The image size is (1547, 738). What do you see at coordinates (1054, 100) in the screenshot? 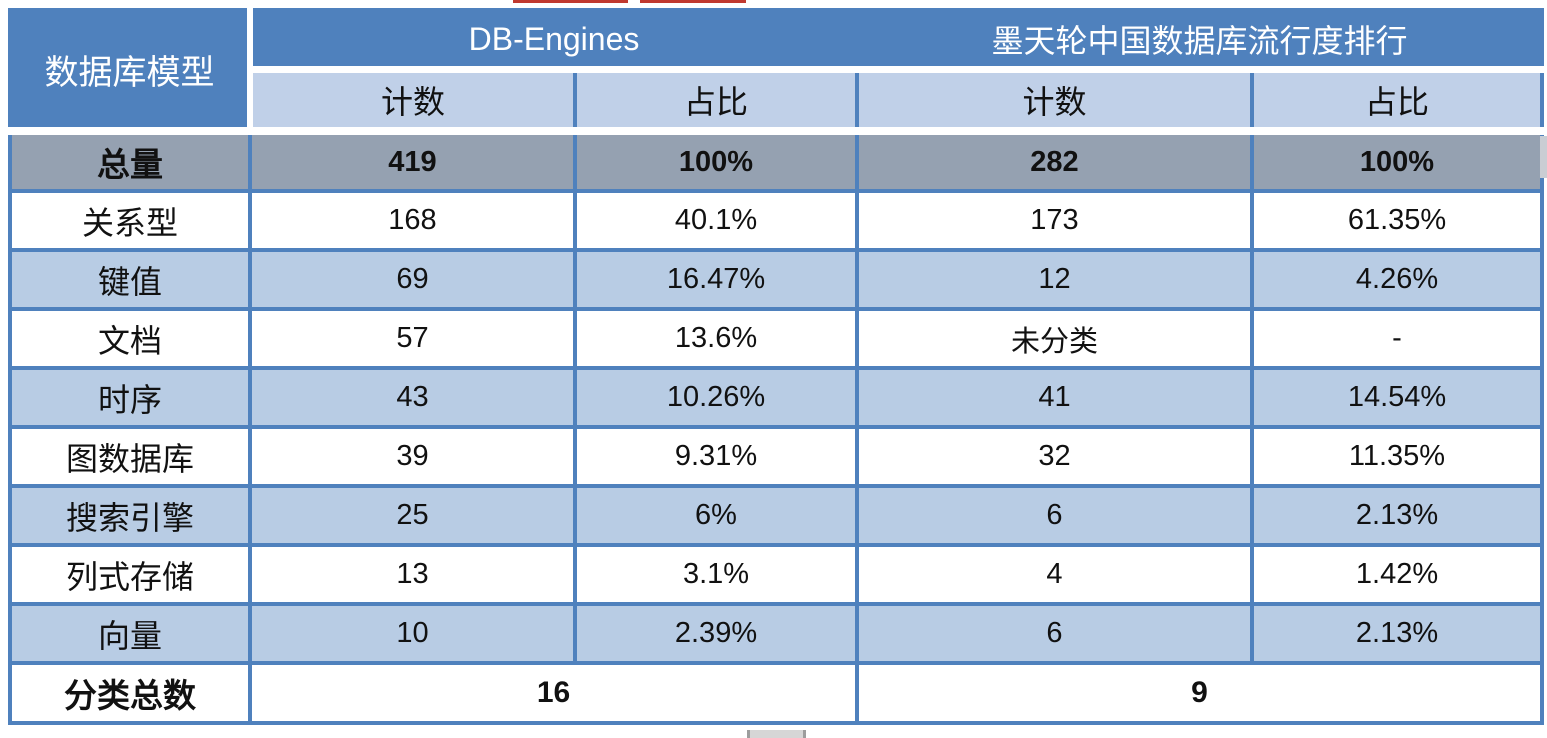
I see `subheader-count-modb: 计数` at bounding box center [1054, 100].